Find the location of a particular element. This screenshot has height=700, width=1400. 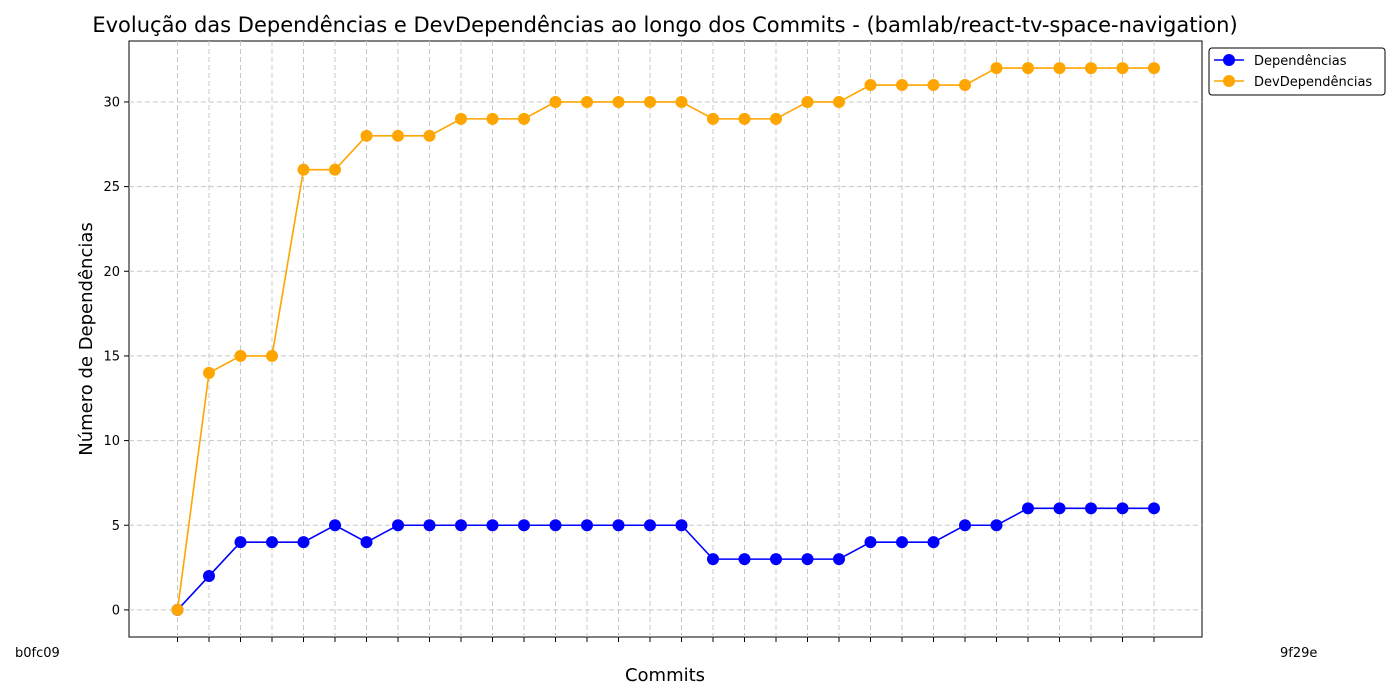

y-tick-label: 20 is located at coordinates (111, 272).